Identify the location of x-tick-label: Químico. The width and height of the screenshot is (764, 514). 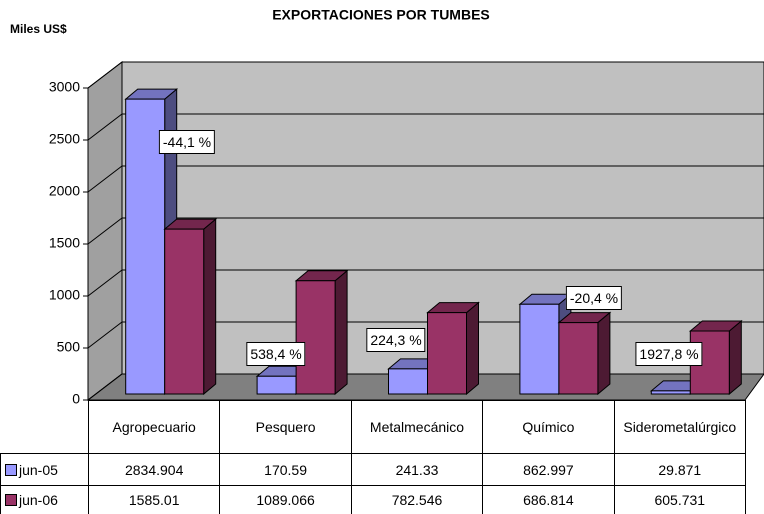
(548, 427).